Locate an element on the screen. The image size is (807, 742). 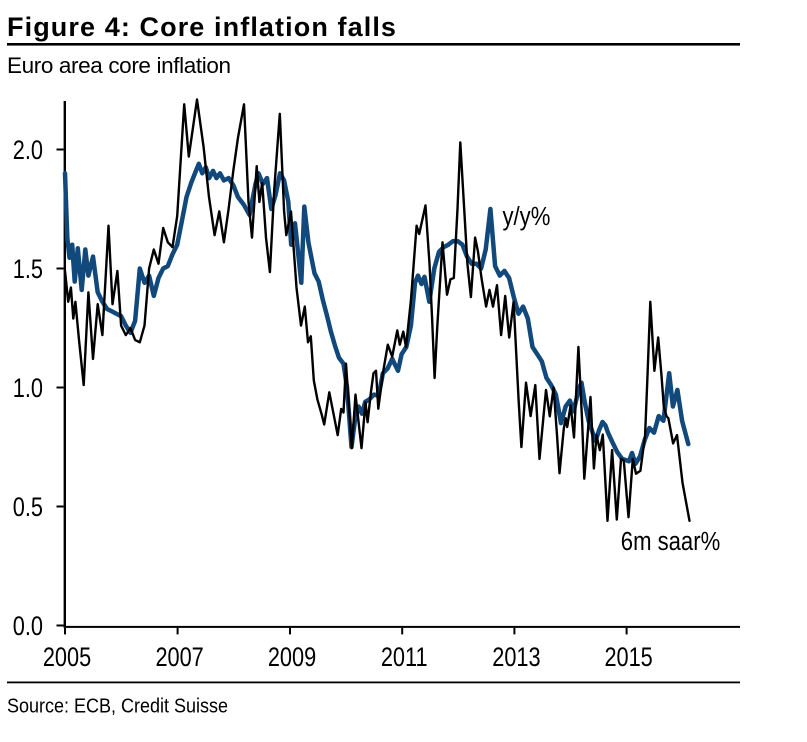
svg-text: Figure 4: Core inflation falls is located at coordinates (202, 27).